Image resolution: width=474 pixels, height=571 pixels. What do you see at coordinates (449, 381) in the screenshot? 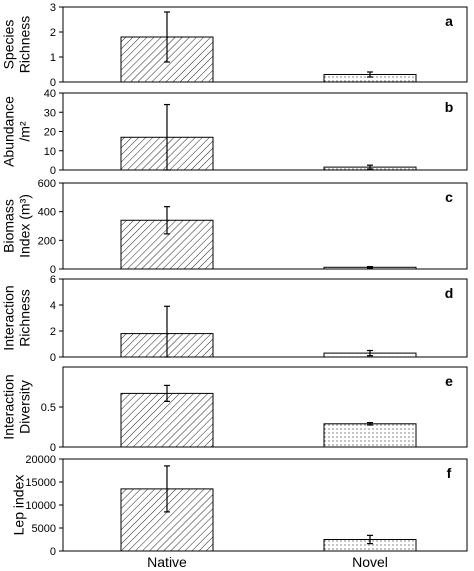
I see `panel-letter: e` at bounding box center [449, 381].